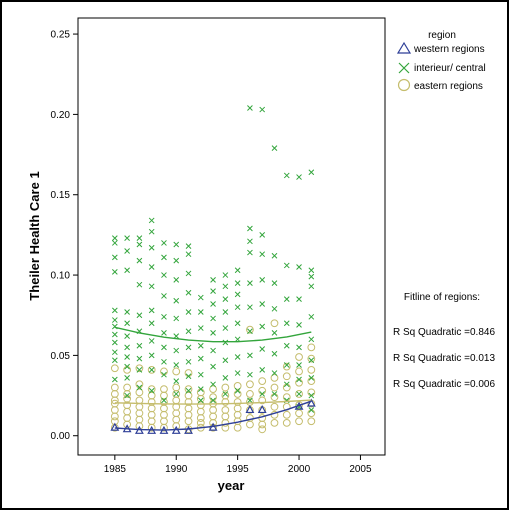  I want to click on y-axis-title: Theiler Health Care 1, so click(34, 235).